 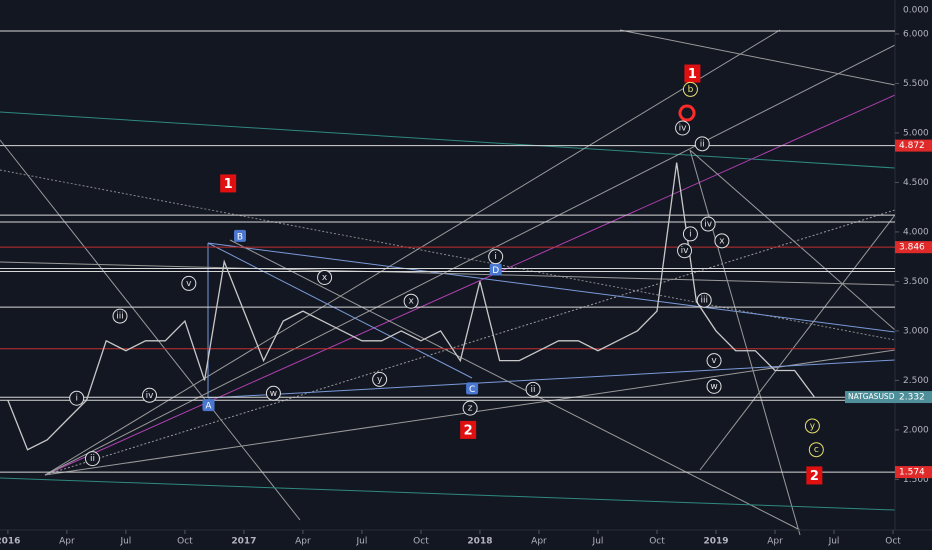 What do you see at coordinates (715, 542) in the screenshot?
I see `x-tick-label: 2019` at bounding box center [715, 542].